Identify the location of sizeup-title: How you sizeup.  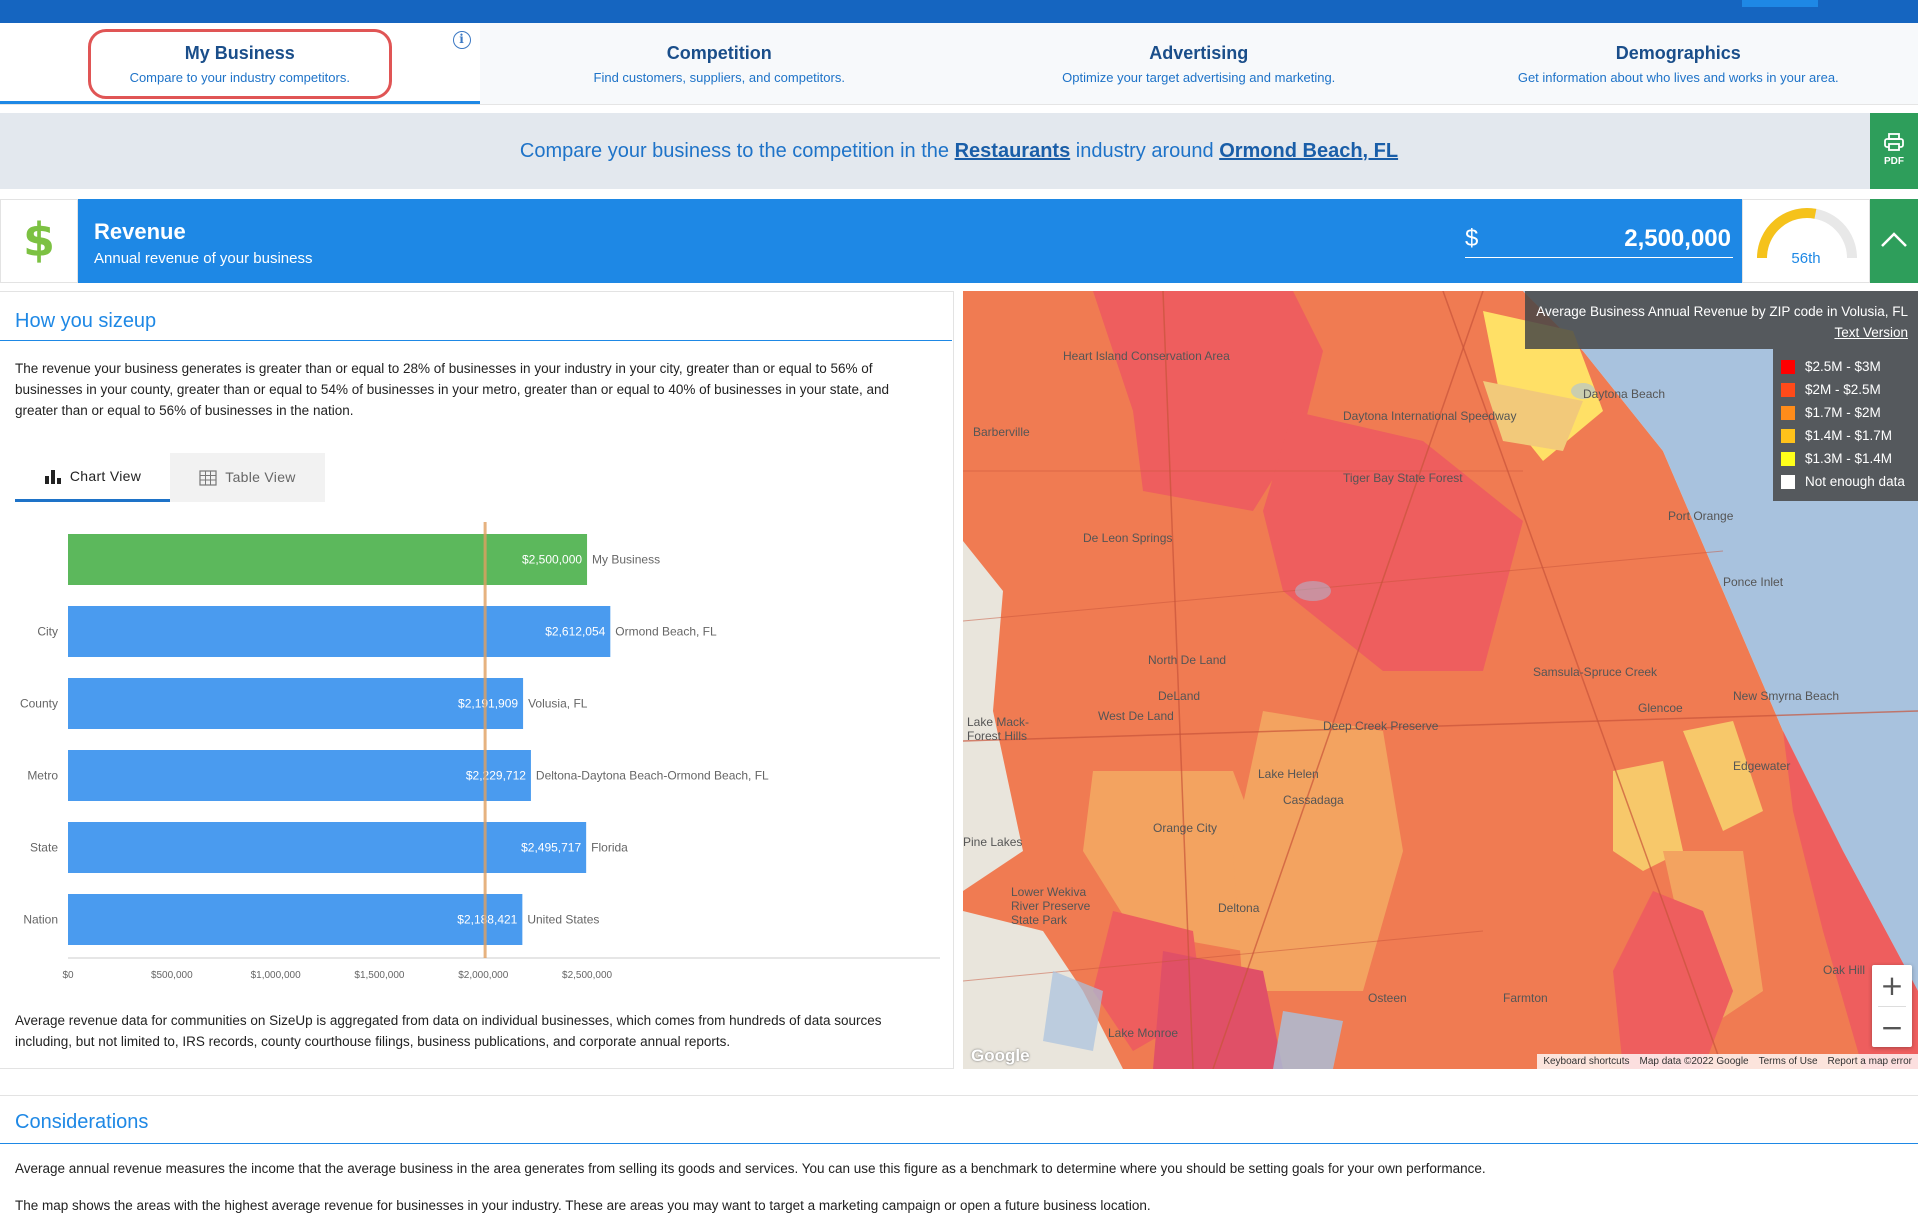
(86, 321).